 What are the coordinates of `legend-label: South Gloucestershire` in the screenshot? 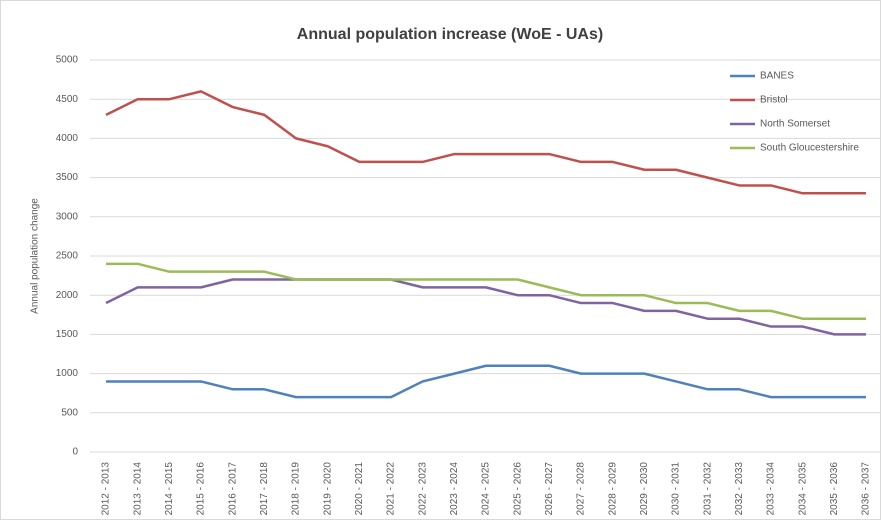 It's located at (809, 148).